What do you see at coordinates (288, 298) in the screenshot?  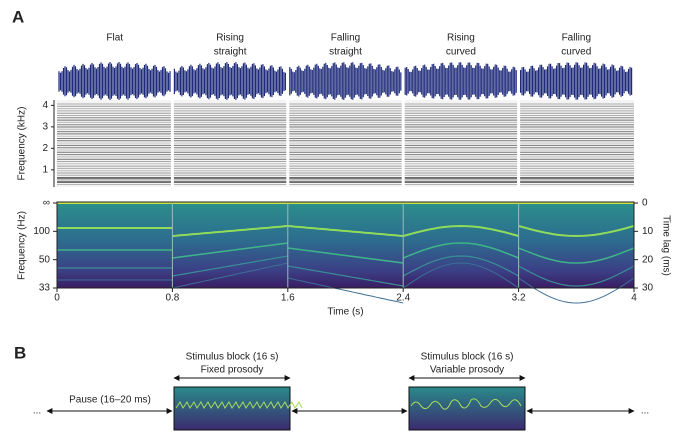 I see `x-tick-label: 1.6` at bounding box center [288, 298].